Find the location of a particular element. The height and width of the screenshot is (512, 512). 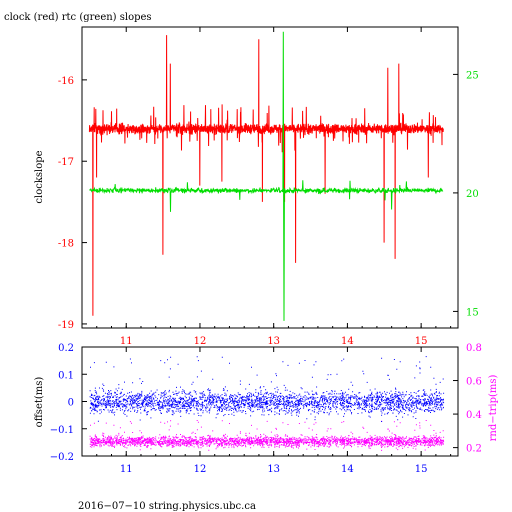

bottom-left-y-axis: 0.2 0.1 0 −0.1 −0.2 is located at coordinates (68, 403).